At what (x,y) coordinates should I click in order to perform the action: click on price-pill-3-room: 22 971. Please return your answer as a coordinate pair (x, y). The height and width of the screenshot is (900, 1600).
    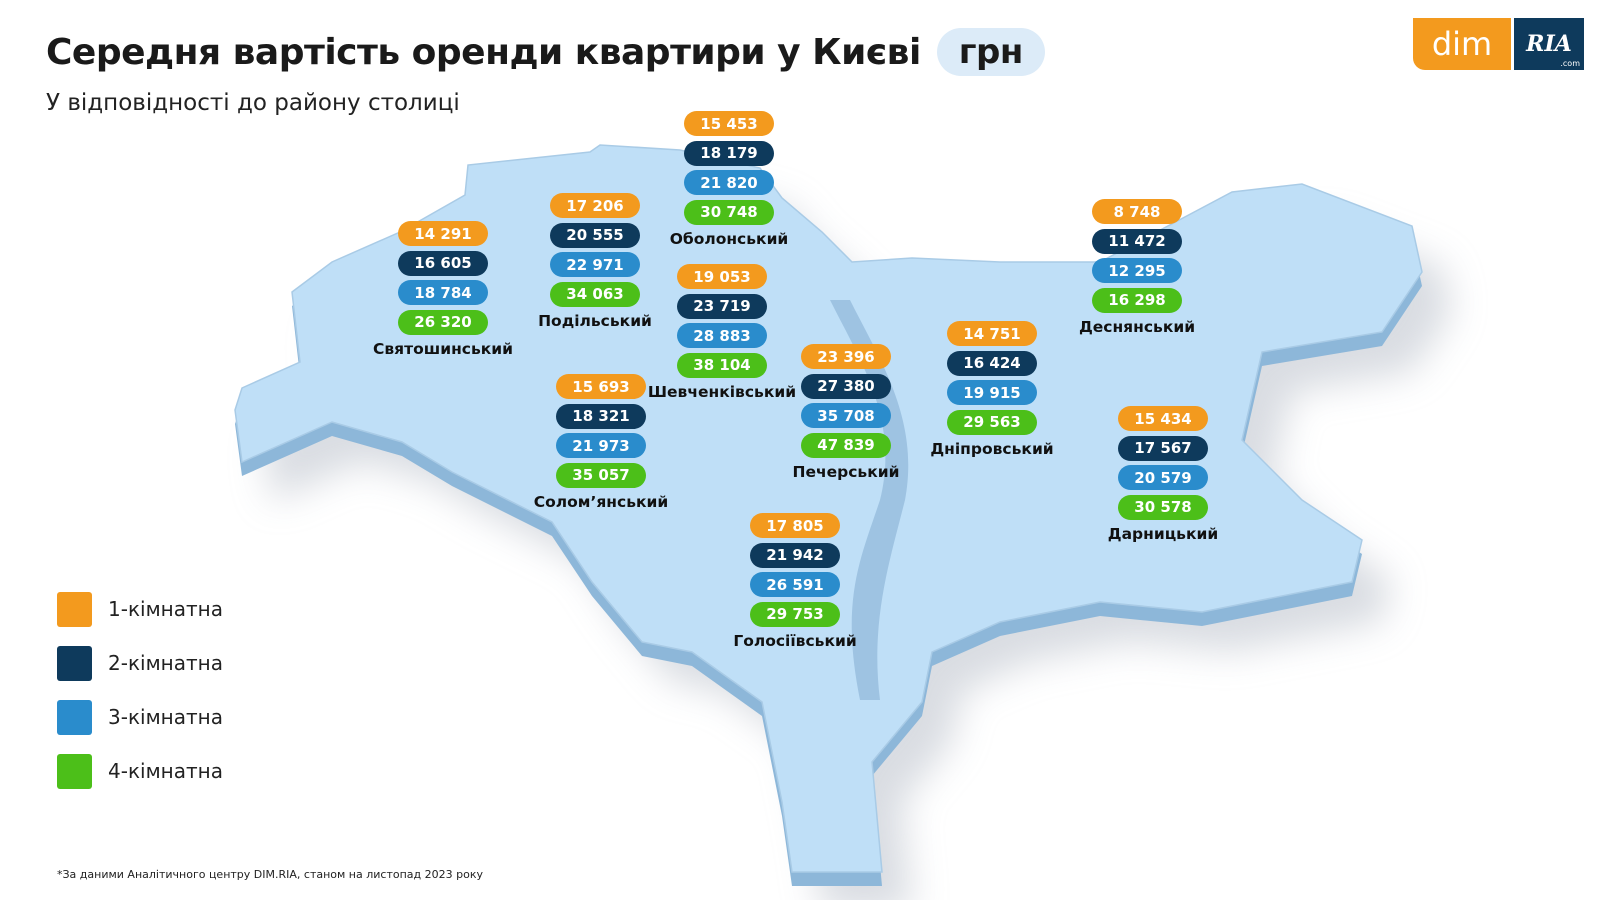
    Looking at the image, I should click on (595, 264).